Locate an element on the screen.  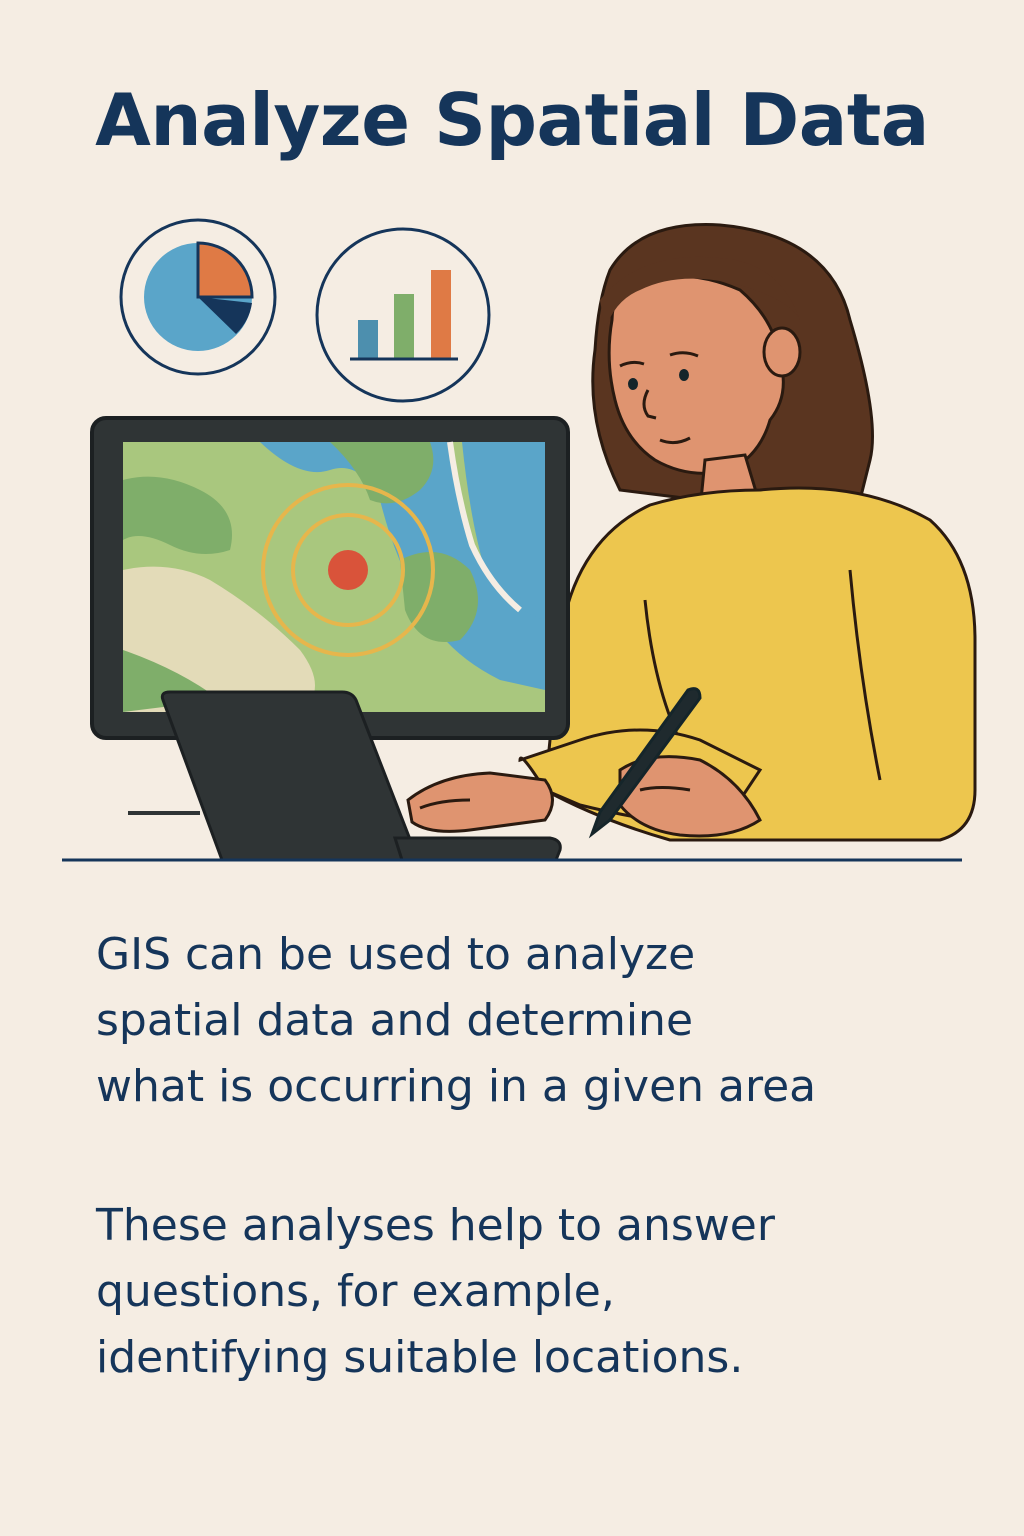
laptop is located at coordinates (361, 776).